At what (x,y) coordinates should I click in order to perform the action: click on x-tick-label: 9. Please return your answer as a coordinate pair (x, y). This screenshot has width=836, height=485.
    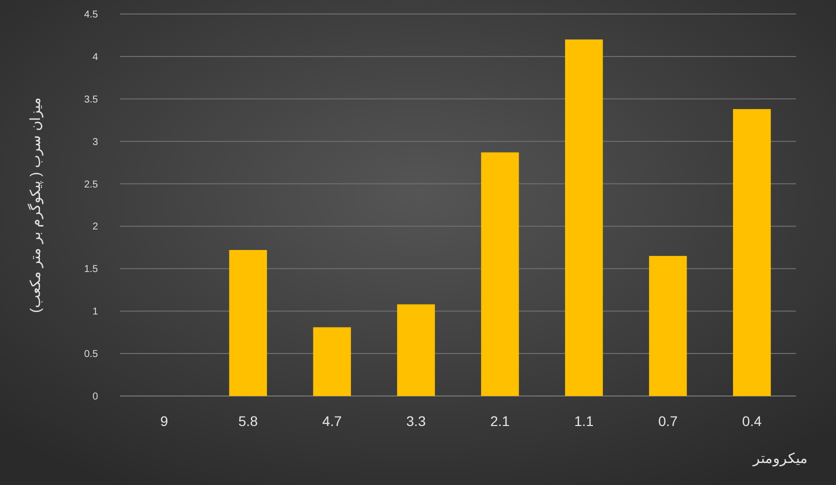
    Looking at the image, I should click on (164, 421).